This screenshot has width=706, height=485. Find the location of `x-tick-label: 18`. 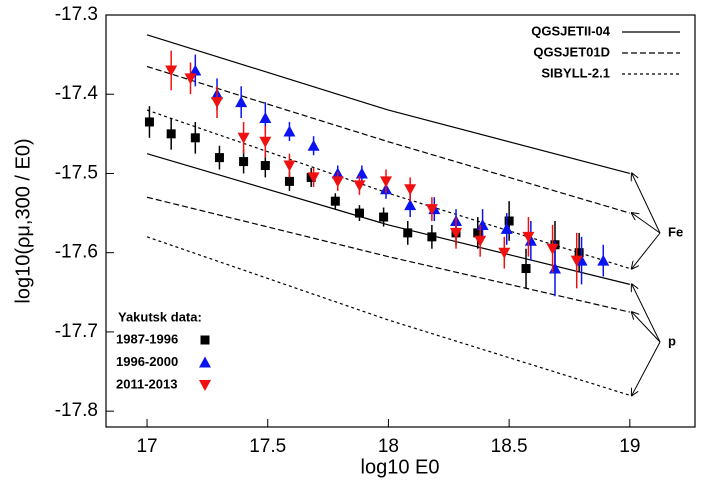

x-tick-label: 18 is located at coordinates (388, 446).